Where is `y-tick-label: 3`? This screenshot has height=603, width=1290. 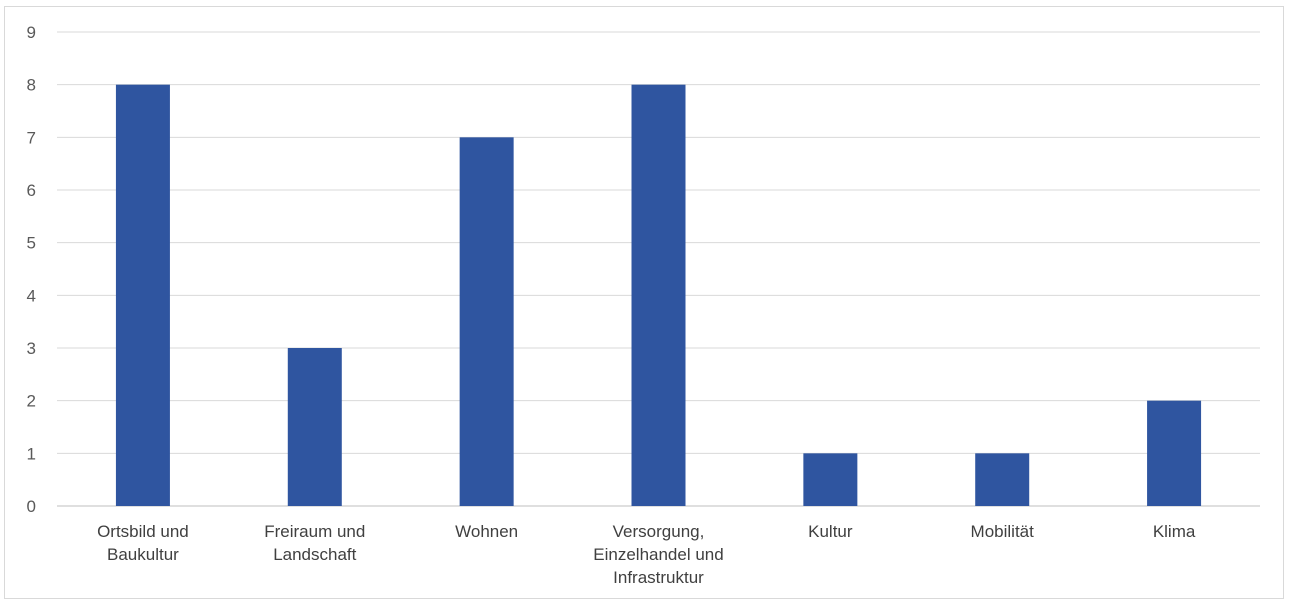 y-tick-label: 3 is located at coordinates (31, 348).